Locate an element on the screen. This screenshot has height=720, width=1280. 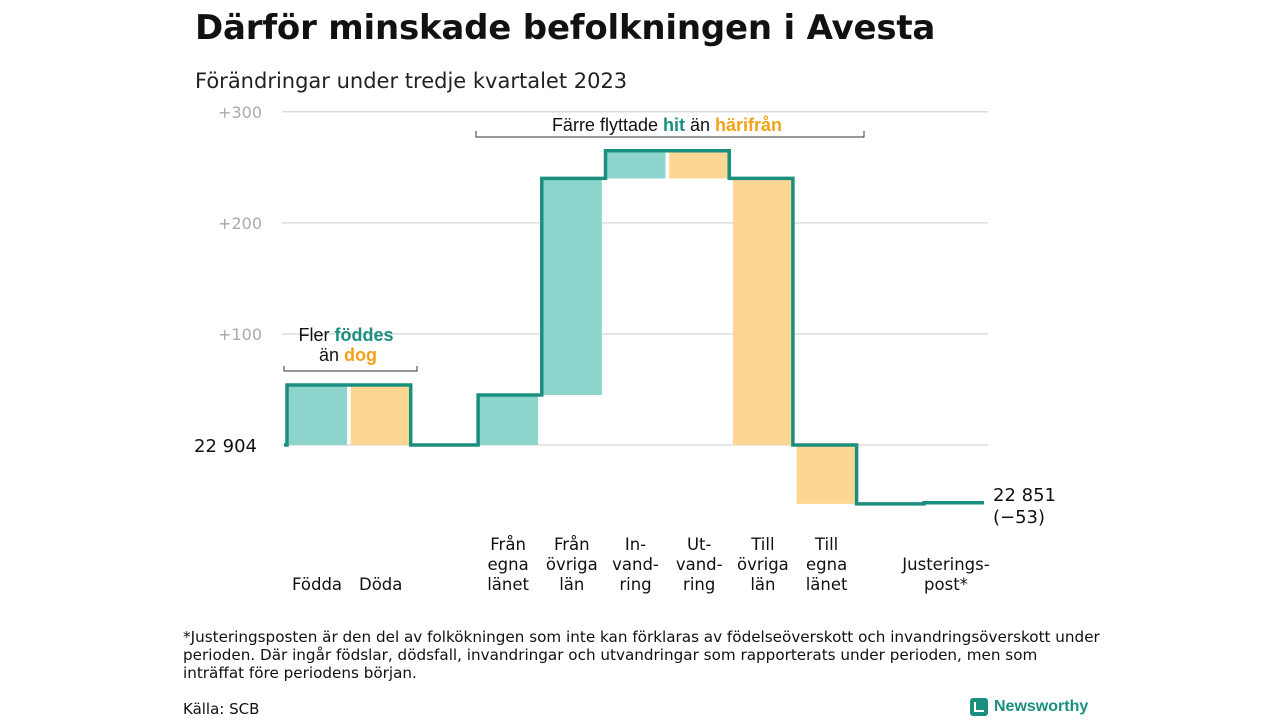
annotation-part: dog is located at coordinates (360, 355).